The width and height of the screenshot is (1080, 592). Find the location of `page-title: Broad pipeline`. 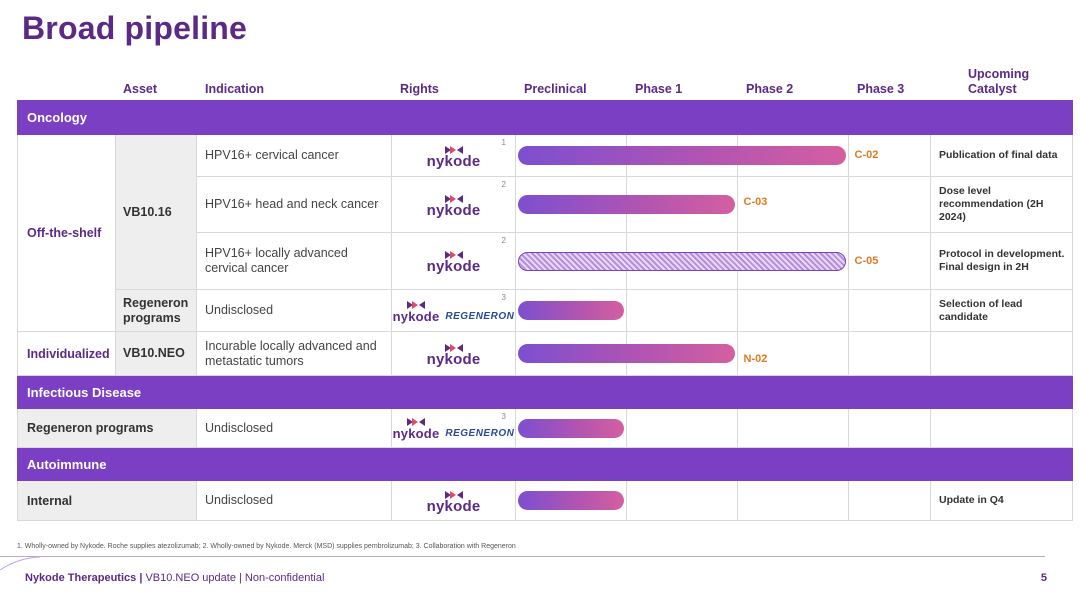

page-title: Broad pipeline is located at coordinates (135, 28).